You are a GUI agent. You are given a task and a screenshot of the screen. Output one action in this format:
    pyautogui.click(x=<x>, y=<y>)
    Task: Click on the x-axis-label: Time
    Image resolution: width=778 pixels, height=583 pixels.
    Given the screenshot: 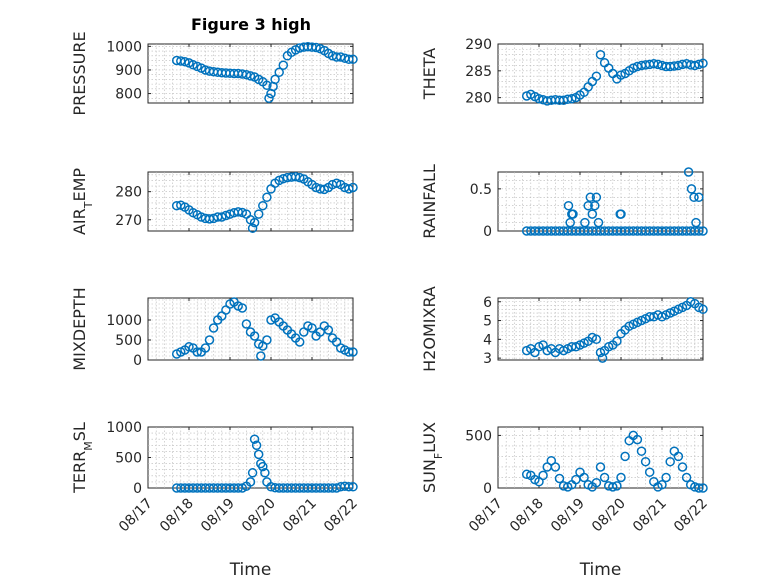 What is the action you would take?
    pyautogui.click(x=250, y=570)
    